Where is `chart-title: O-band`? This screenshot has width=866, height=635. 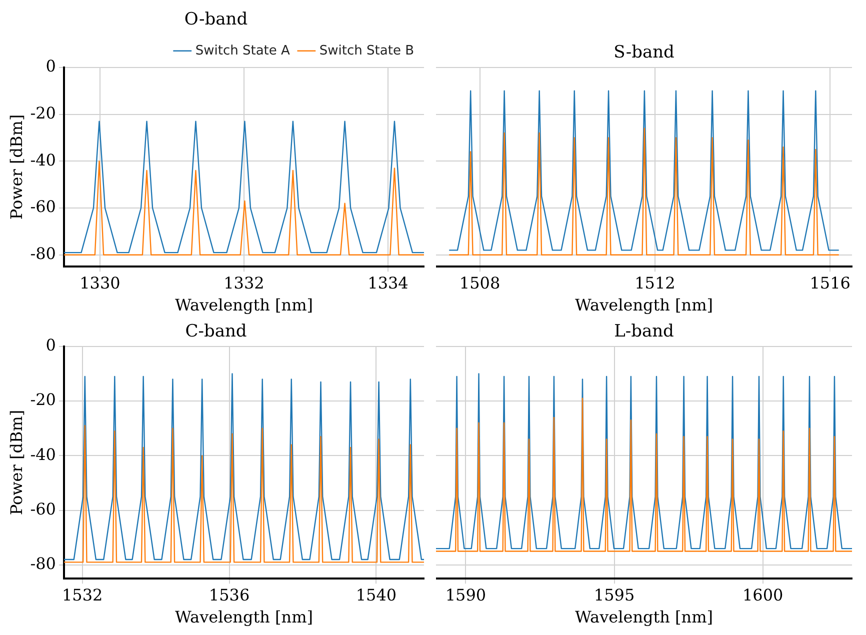
chart-title: O-band is located at coordinates (216, 20).